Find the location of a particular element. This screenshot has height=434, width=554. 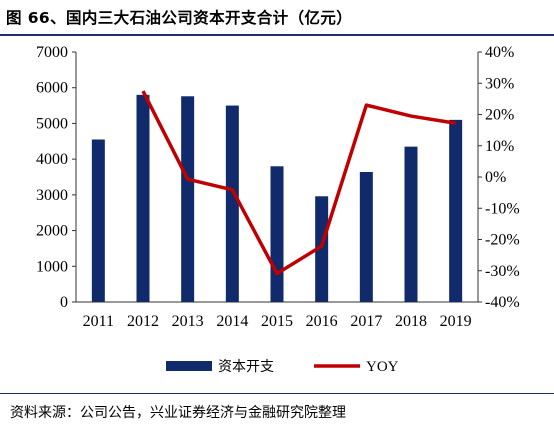

source-divider is located at coordinates (277, 393).